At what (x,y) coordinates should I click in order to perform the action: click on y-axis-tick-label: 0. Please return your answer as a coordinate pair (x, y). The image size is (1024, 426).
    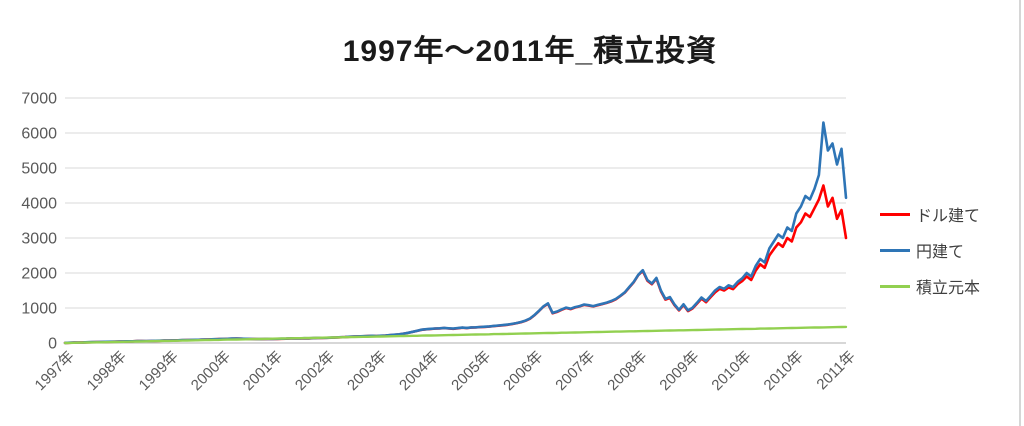
    Looking at the image, I should click on (52, 344).